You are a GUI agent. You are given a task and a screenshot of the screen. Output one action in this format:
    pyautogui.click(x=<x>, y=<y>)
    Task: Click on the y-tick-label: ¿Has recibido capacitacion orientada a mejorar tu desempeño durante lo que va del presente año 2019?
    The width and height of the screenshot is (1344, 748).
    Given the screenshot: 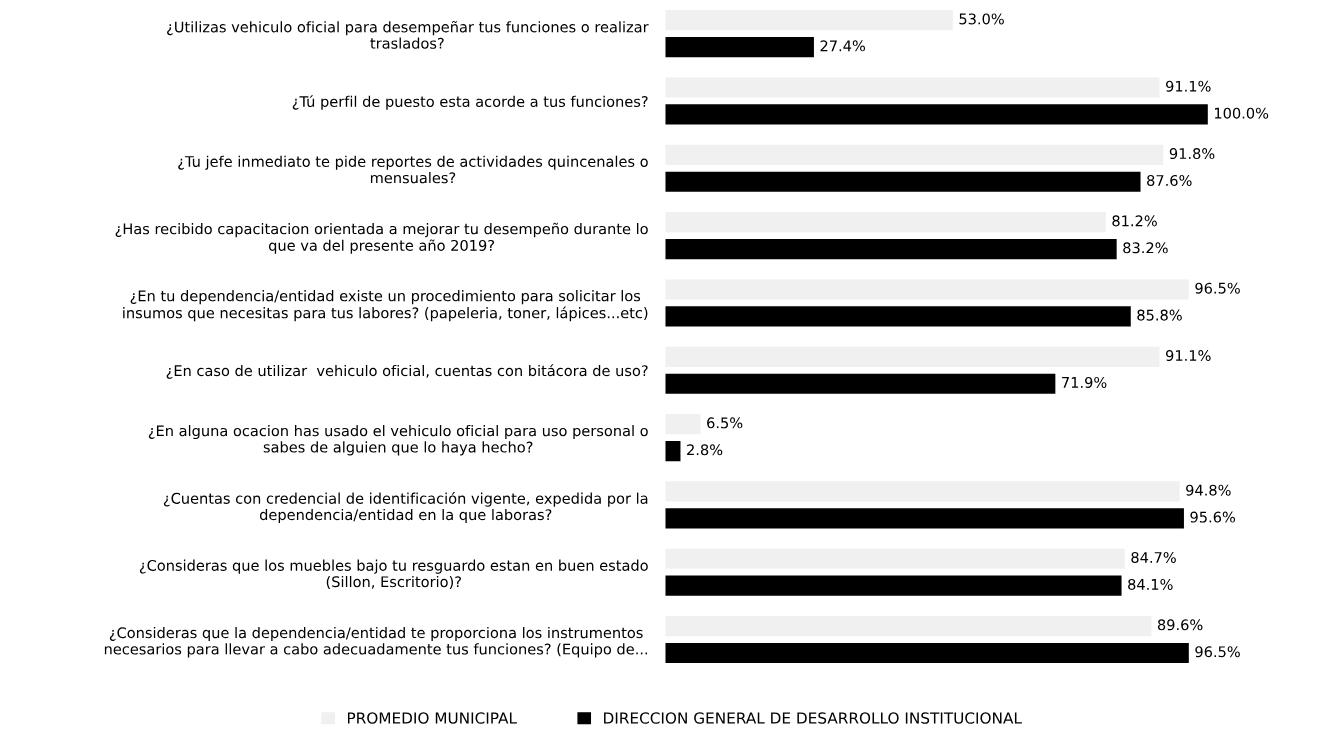 What is the action you would take?
    pyautogui.click(x=381, y=238)
    